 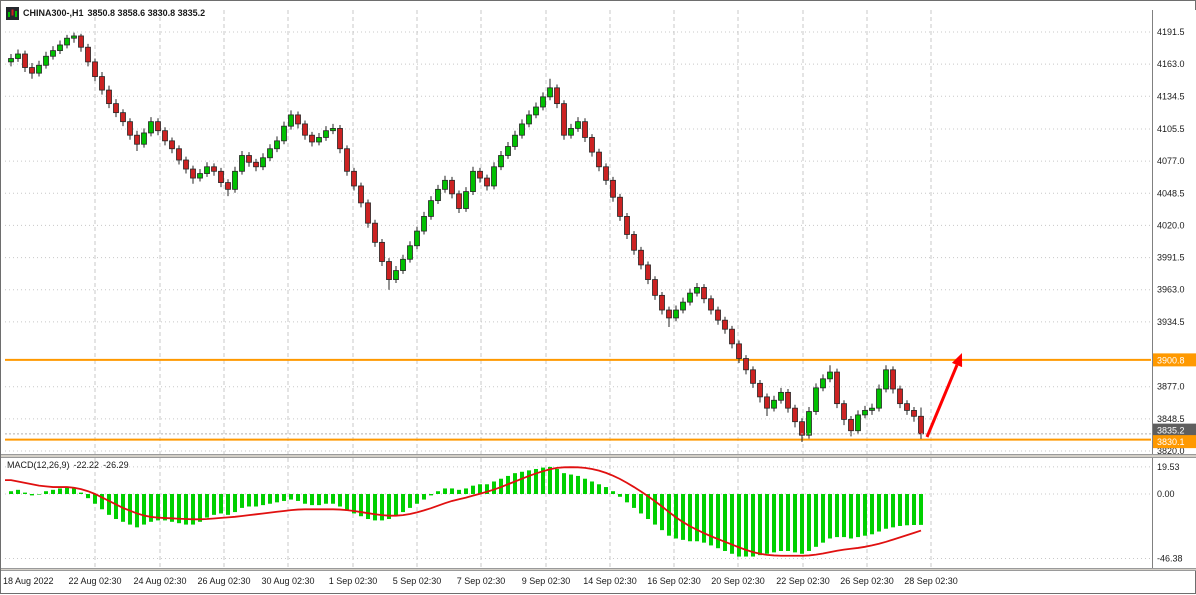 I want to click on current-price-tag: 3835.2, so click(x=1174, y=430).